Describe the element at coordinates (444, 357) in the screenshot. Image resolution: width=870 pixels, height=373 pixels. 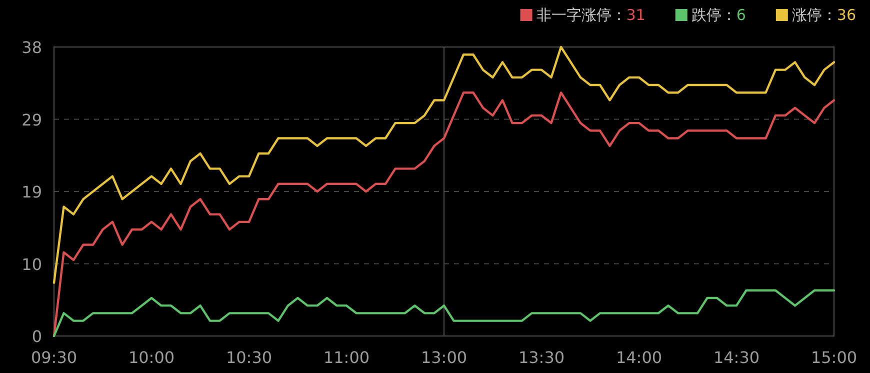
I see `x-tick-label: 13:00` at that location.